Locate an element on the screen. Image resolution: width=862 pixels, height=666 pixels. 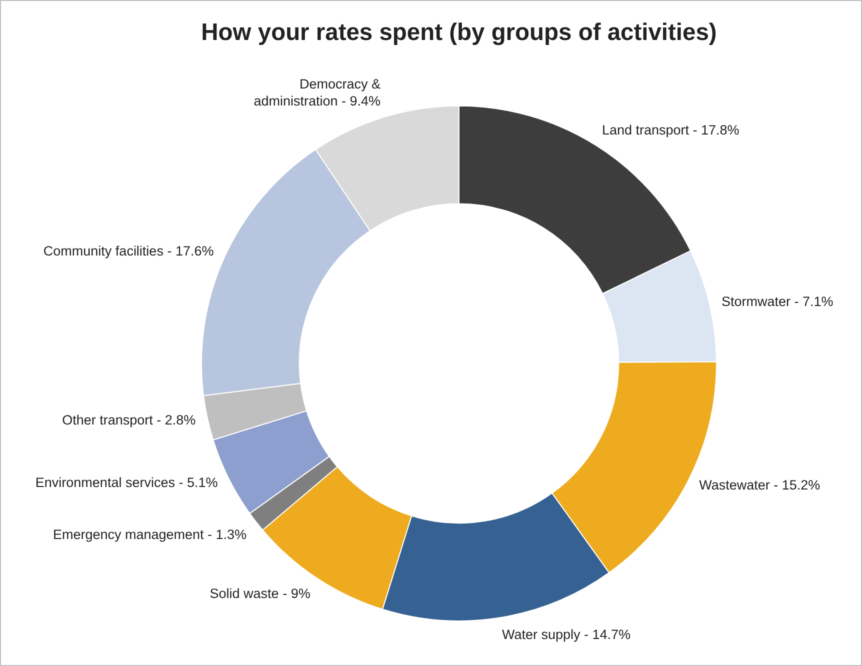
slice-label: Environmental services - 5.1% is located at coordinates (126, 482).